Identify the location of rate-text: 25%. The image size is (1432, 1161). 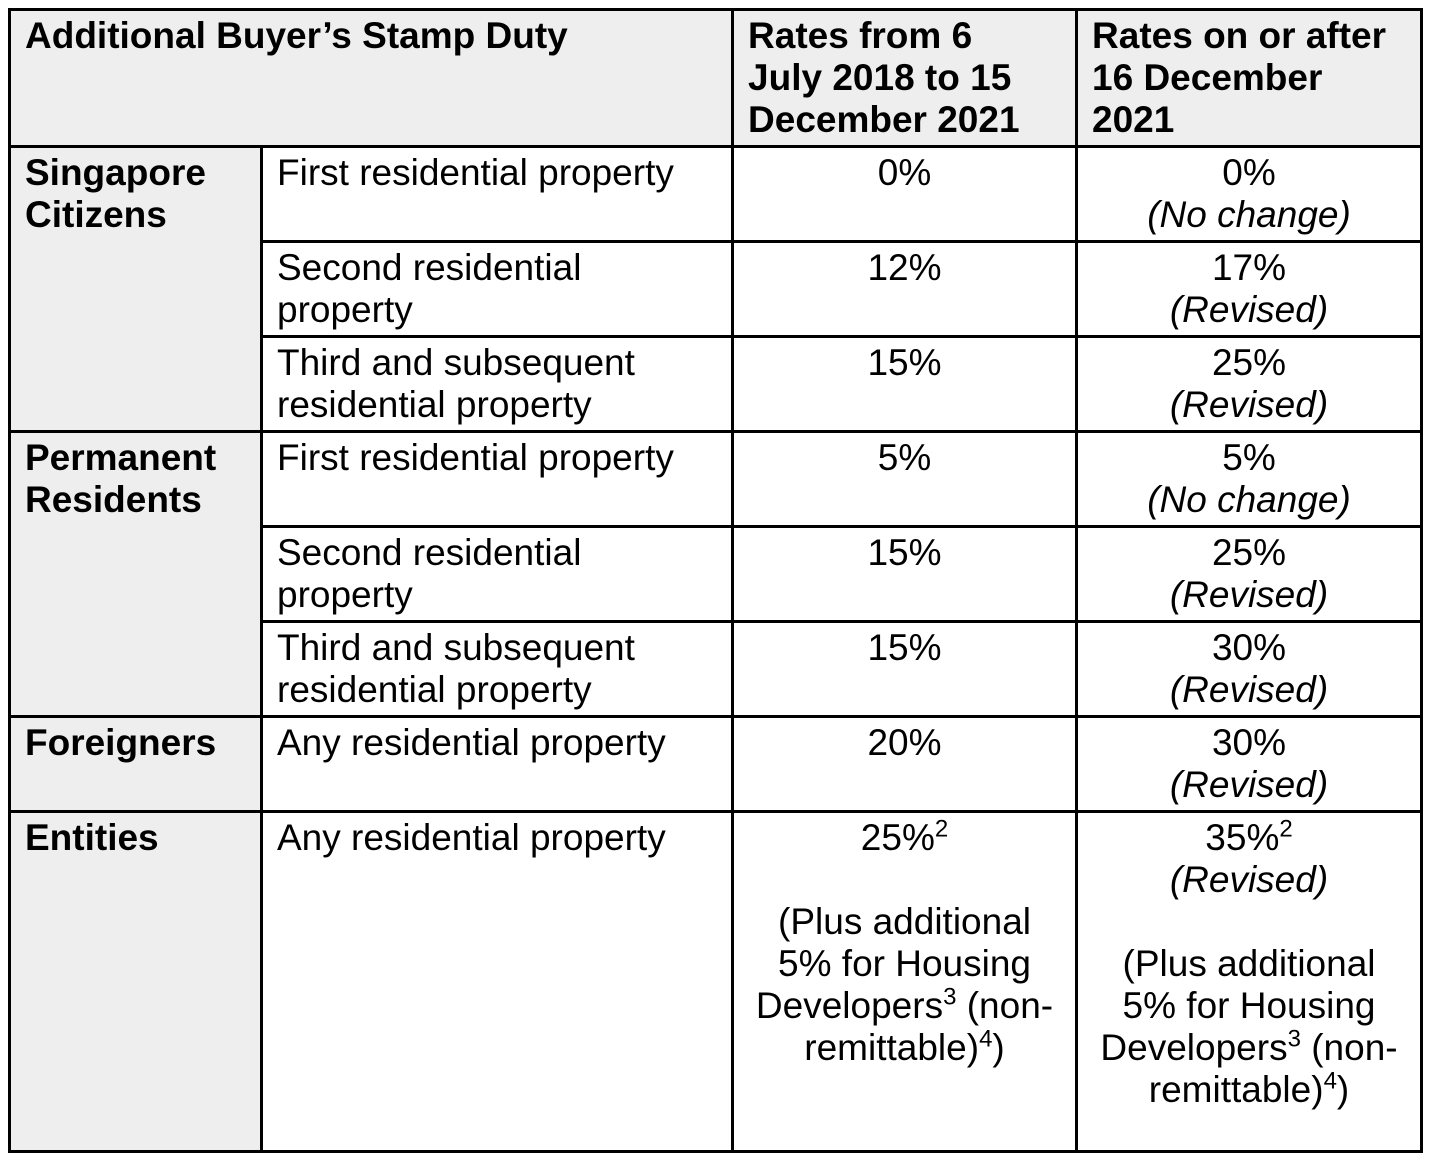
(897, 837).